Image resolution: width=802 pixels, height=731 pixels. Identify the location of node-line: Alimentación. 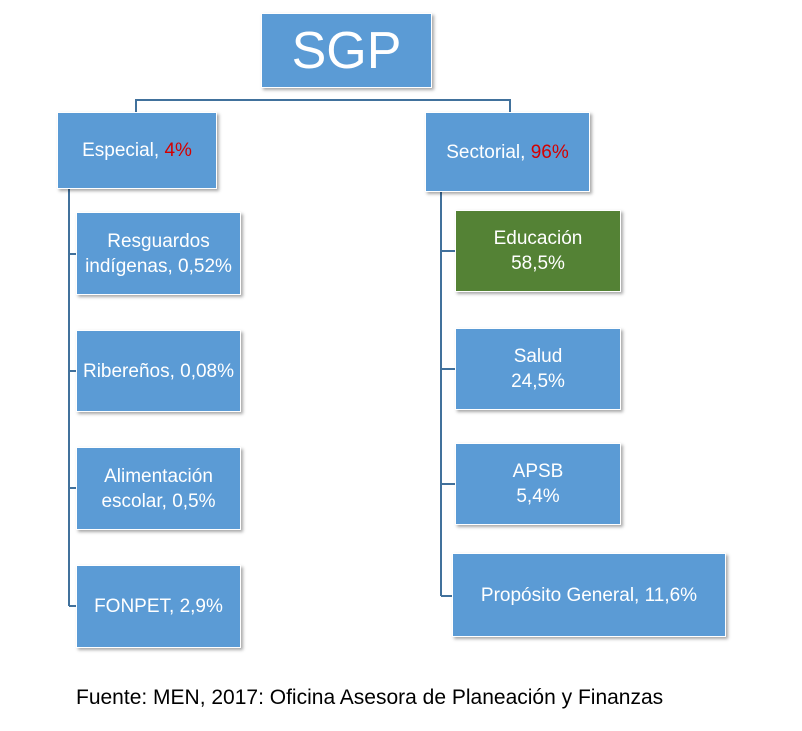
(158, 476).